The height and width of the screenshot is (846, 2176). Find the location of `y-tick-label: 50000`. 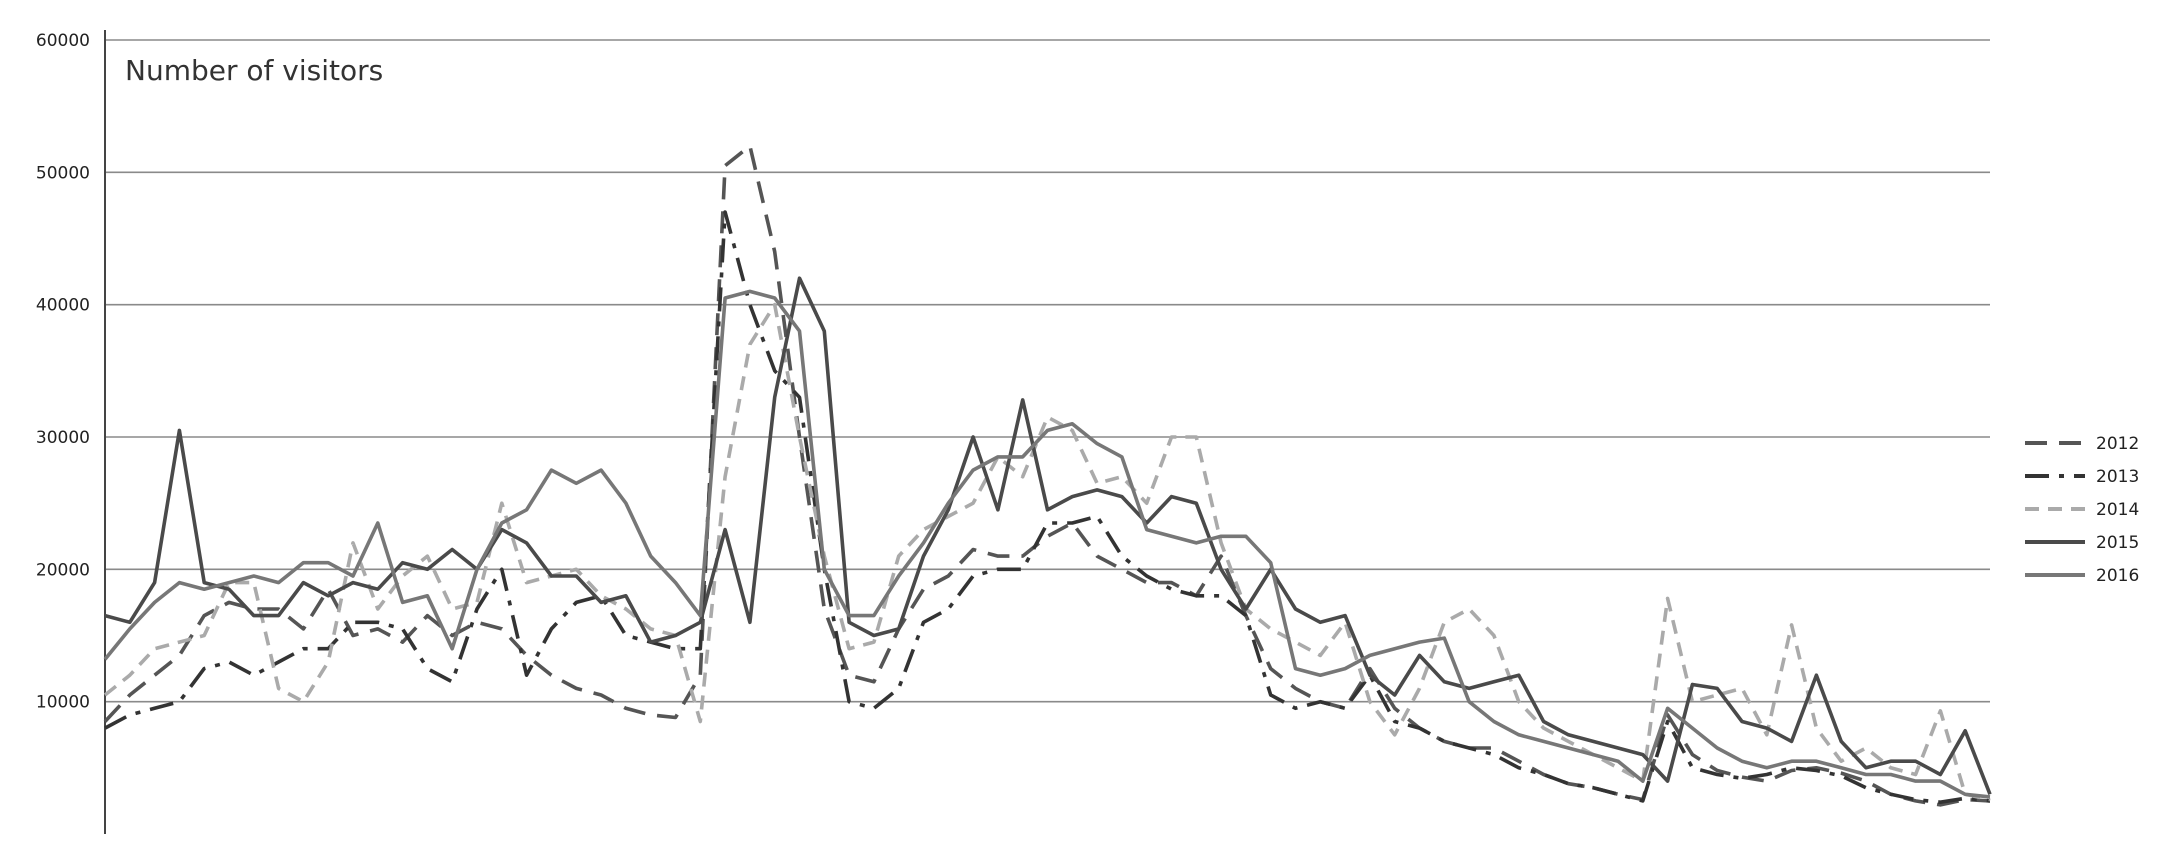

y-tick-label: 50000 is located at coordinates (63, 173).